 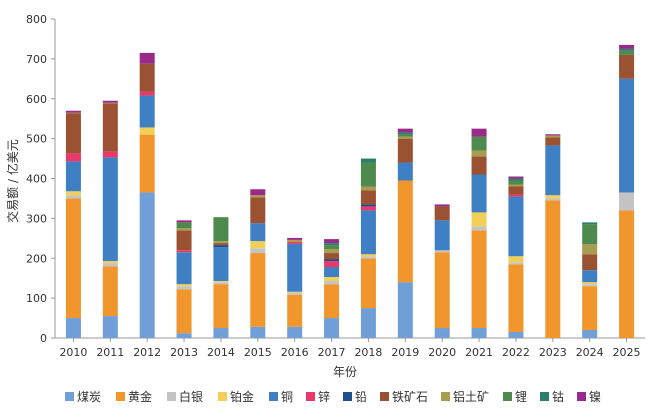 I want to click on x-tick-label: 2023, so click(x=553, y=352).